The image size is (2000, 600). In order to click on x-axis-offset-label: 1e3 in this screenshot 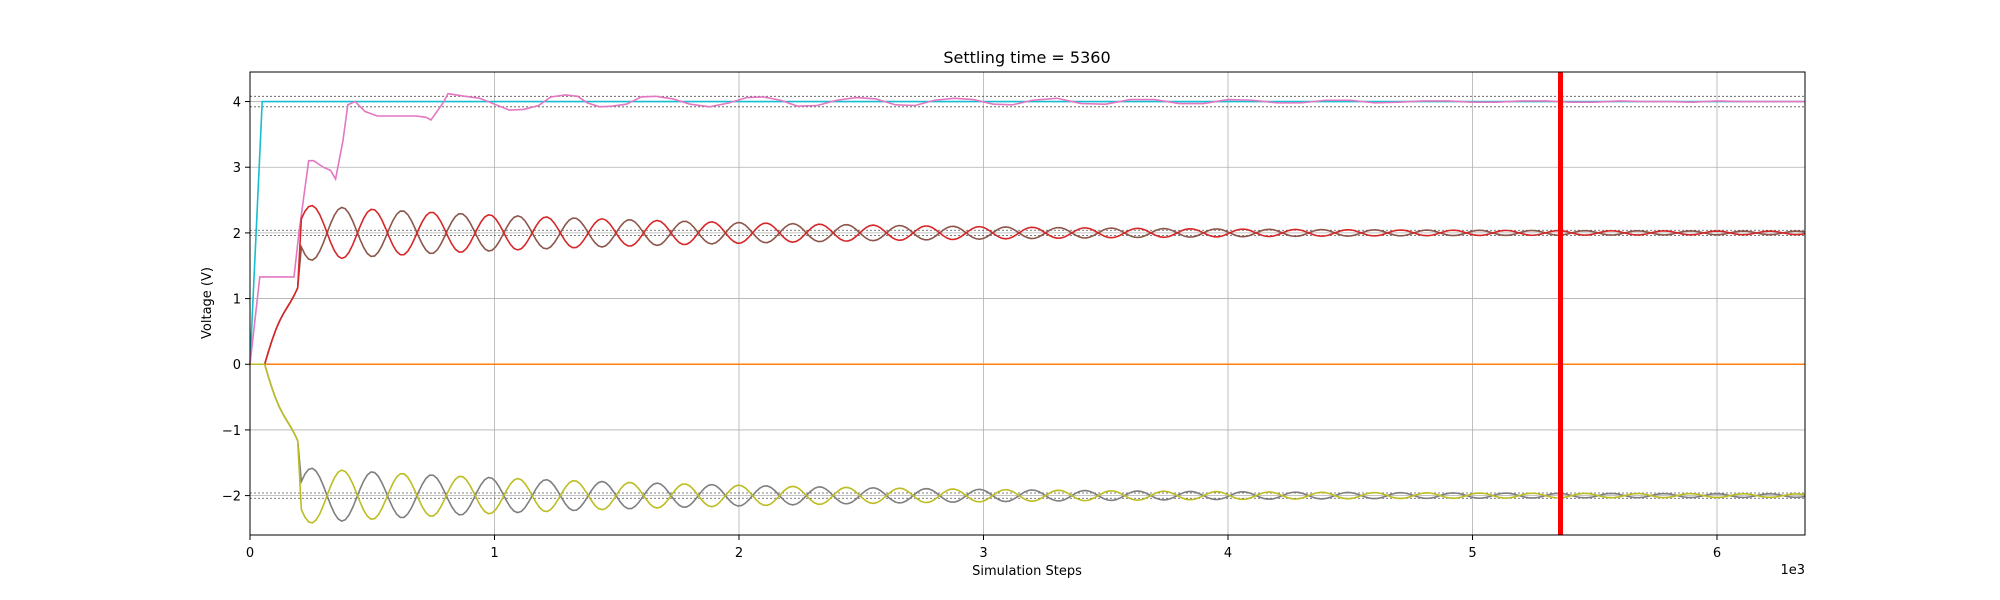, I will do `click(1792, 570)`.